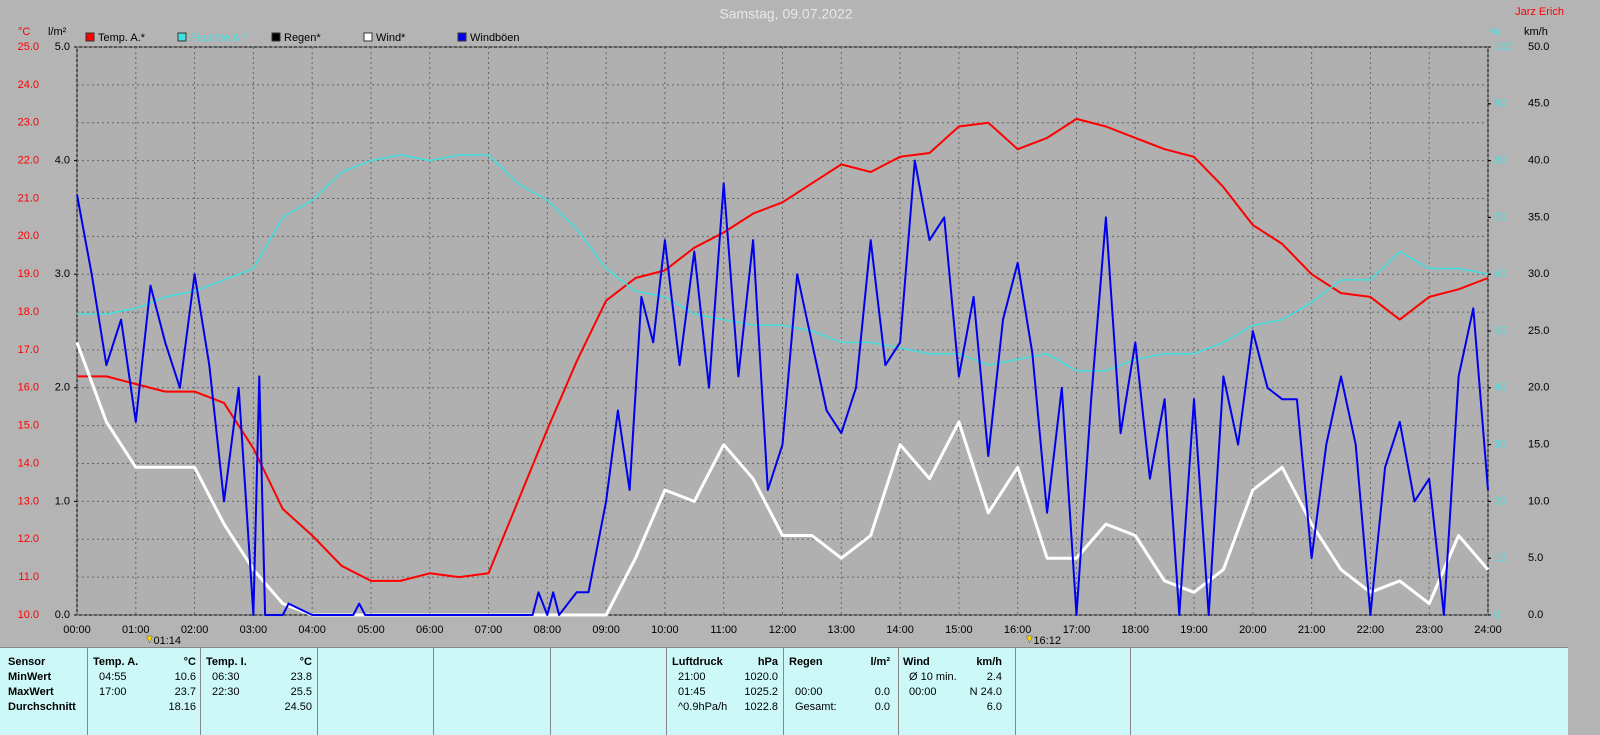  Describe the element at coordinates (1194, 630) in the screenshot. I see `x-tick-label: 19:00` at that location.